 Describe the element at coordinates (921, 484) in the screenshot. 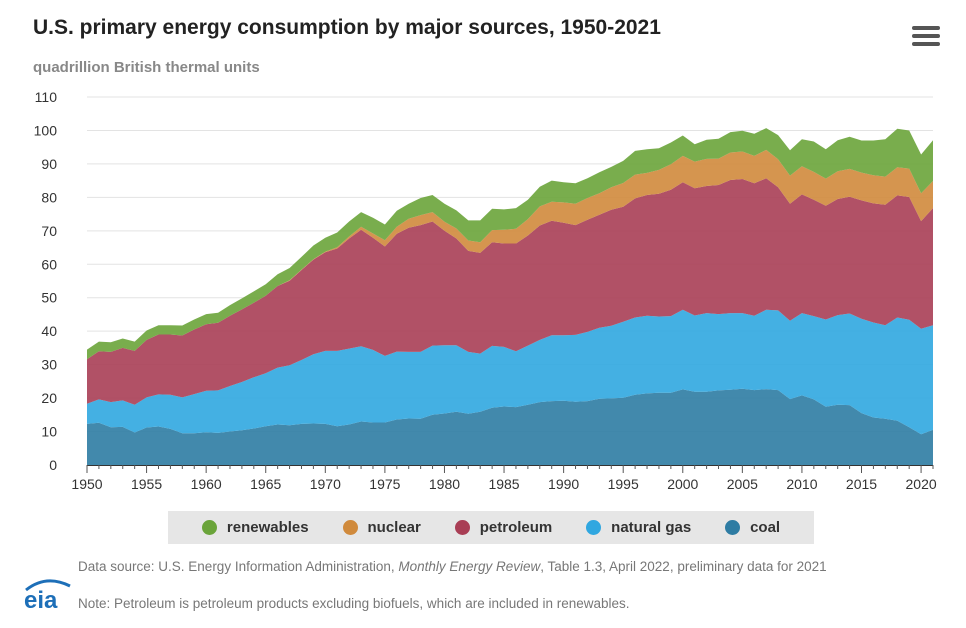

I see `x-tick-label: 2020` at that location.